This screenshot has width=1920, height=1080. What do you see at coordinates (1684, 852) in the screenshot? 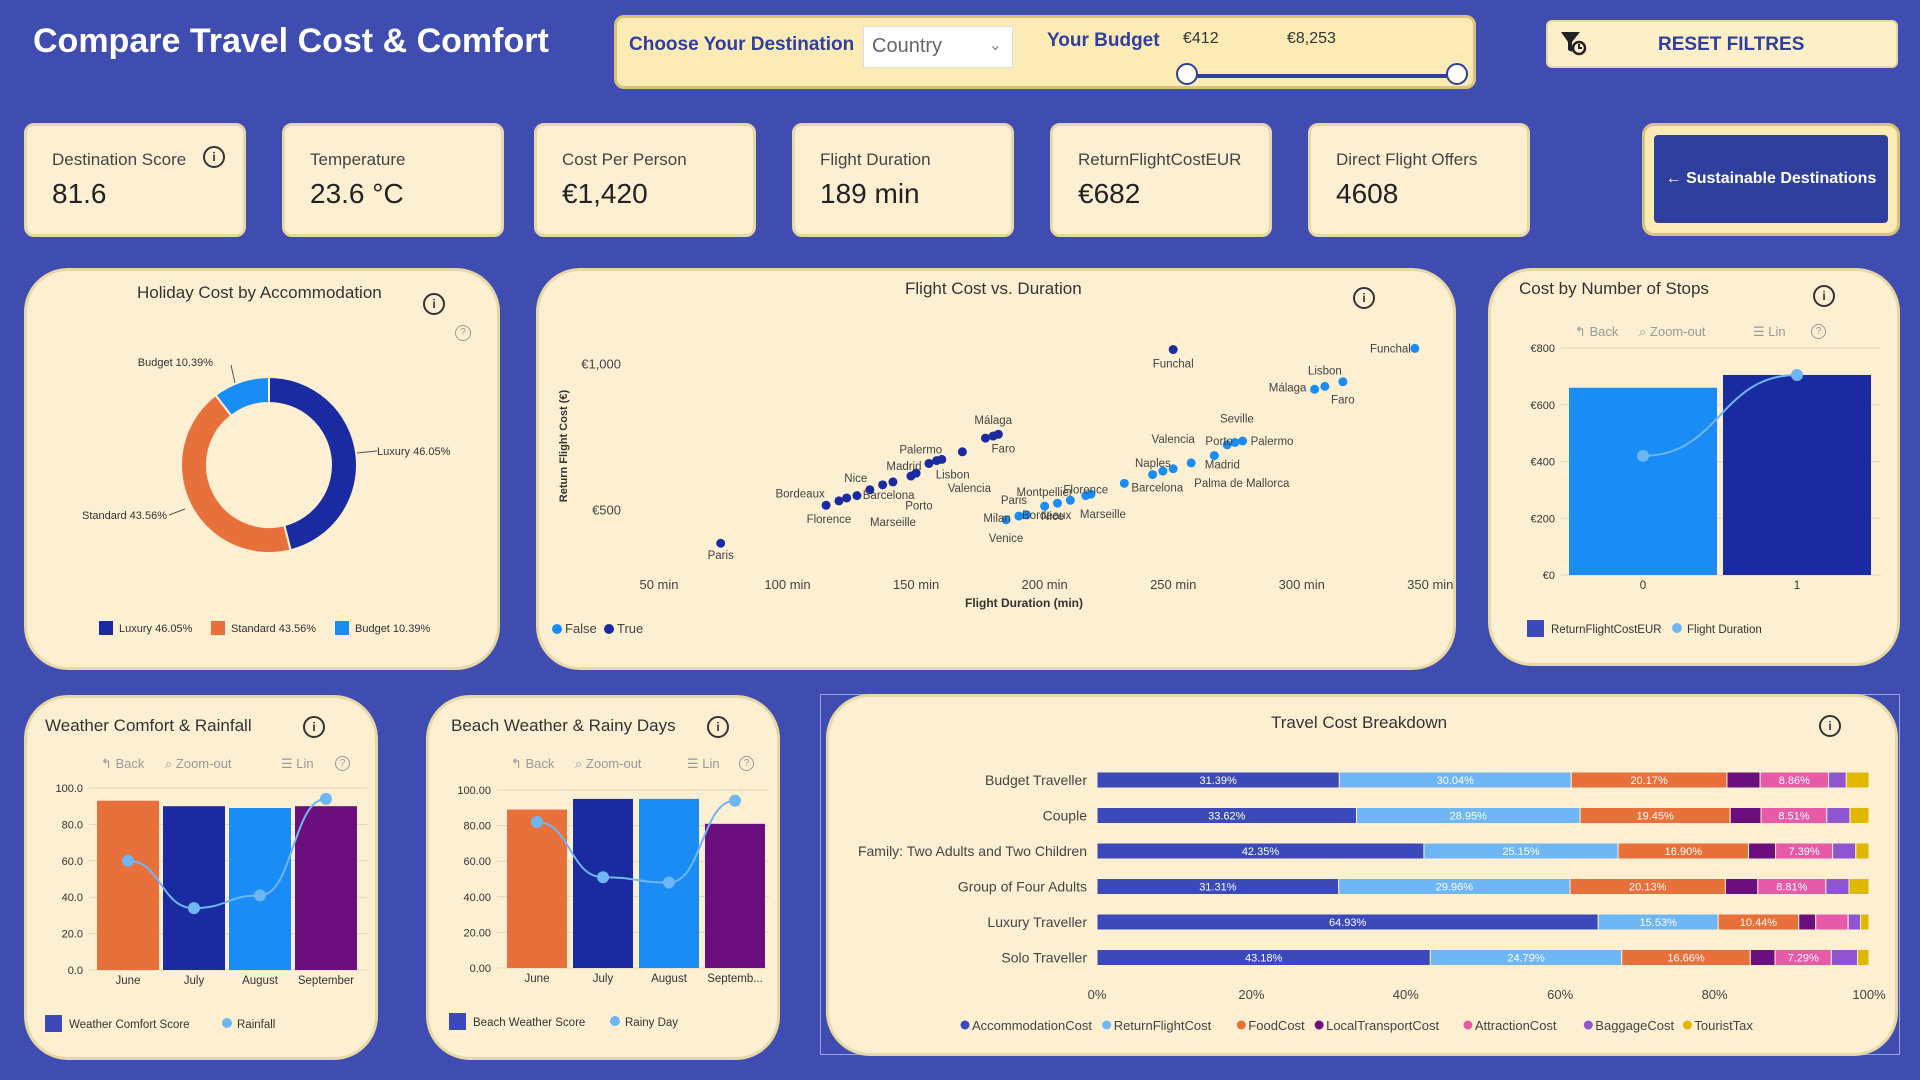
I see `segment-label: 16.90%` at bounding box center [1684, 852].